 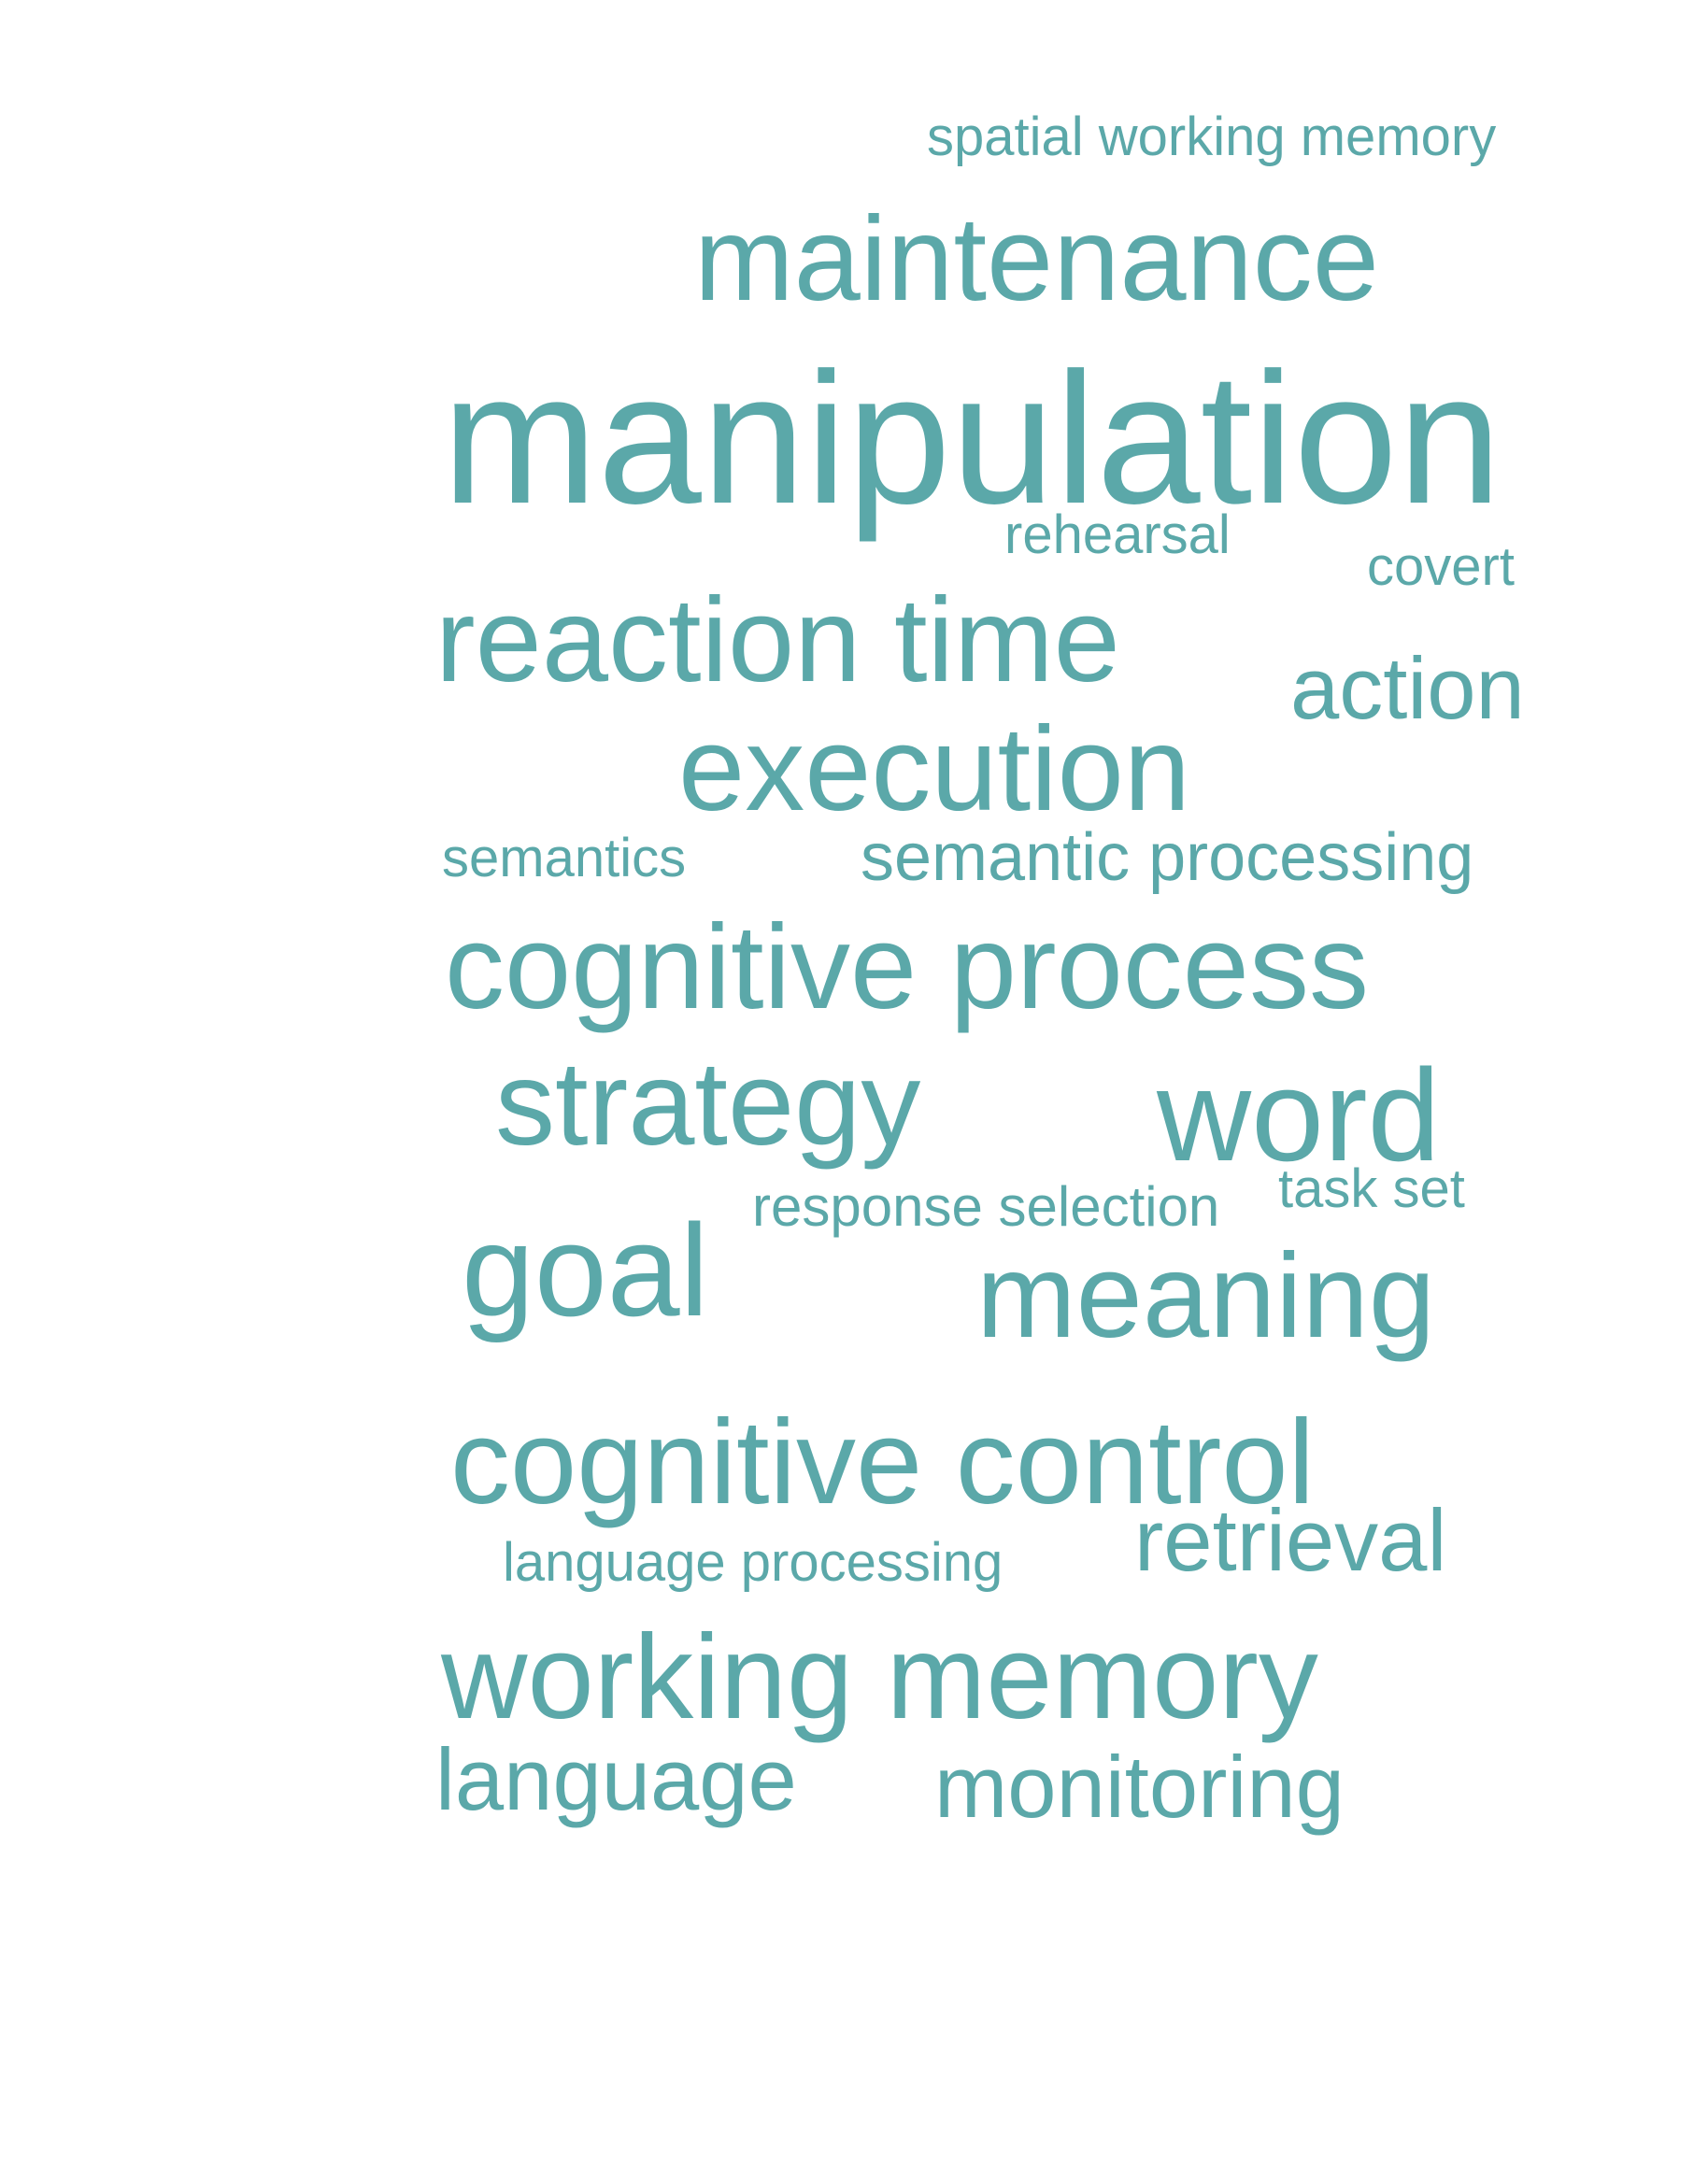 I want to click on word-task-set: task set, so click(x=1371, y=1188).